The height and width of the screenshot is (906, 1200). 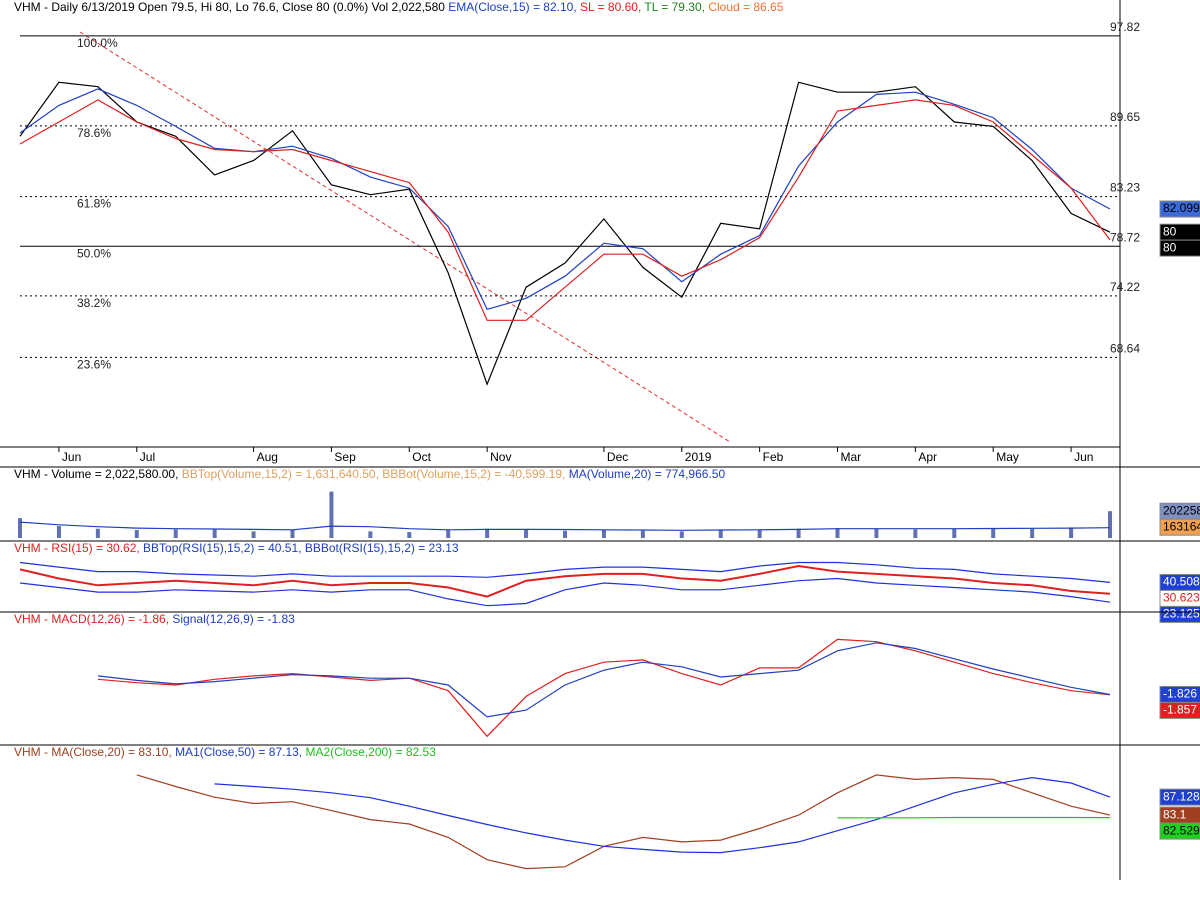 I want to click on x-tick-label: Mar, so click(x=851, y=457).